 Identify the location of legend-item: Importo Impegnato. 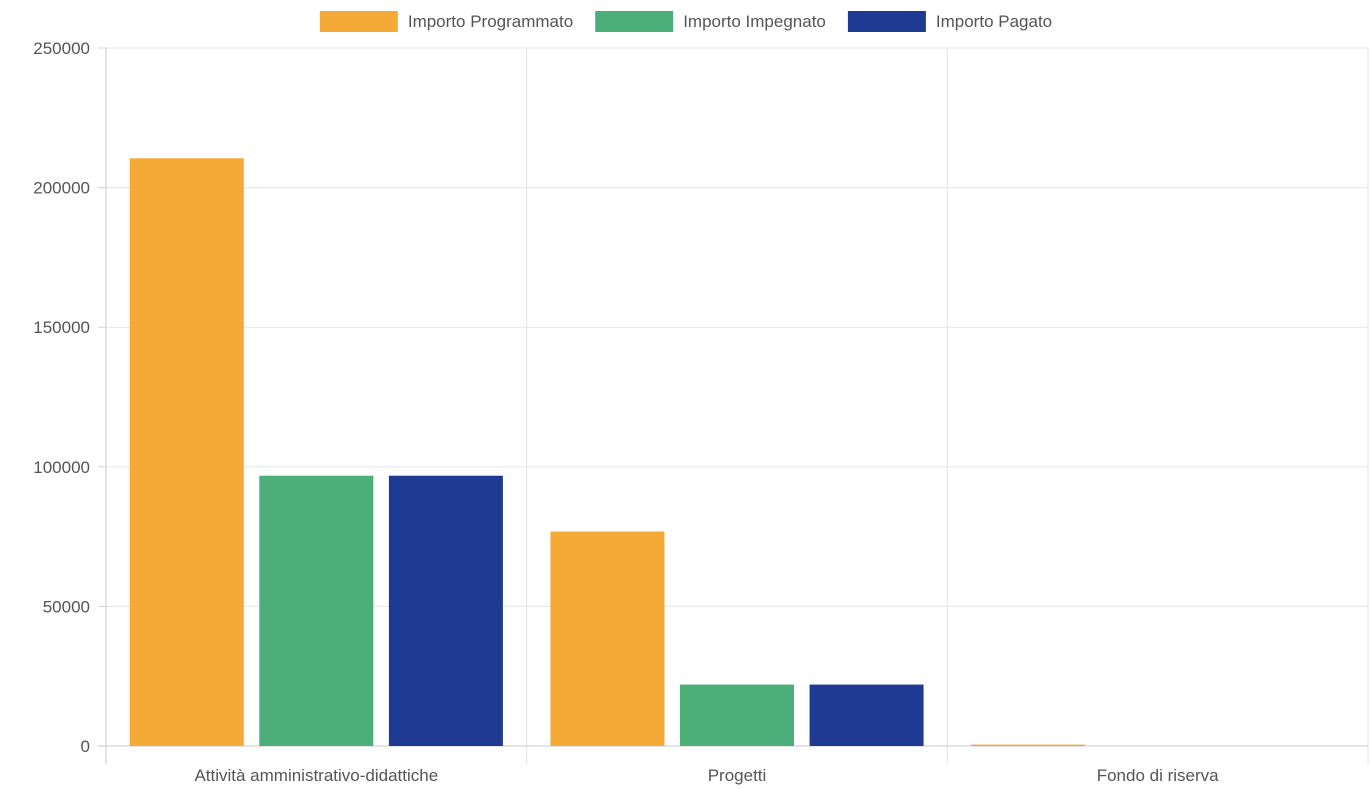
(710, 21).